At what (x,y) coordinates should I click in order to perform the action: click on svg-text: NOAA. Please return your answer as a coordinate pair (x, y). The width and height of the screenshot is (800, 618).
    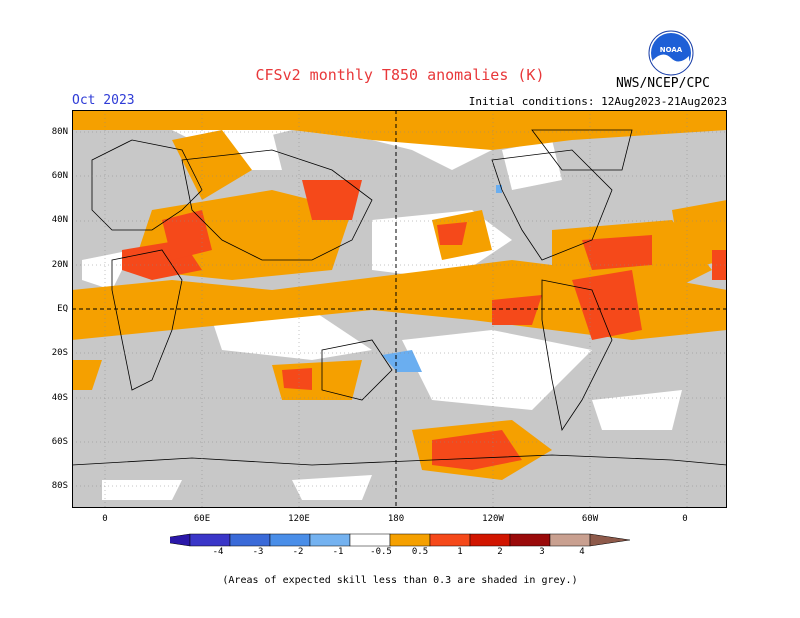
    Looking at the image, I should click on (671, 50).